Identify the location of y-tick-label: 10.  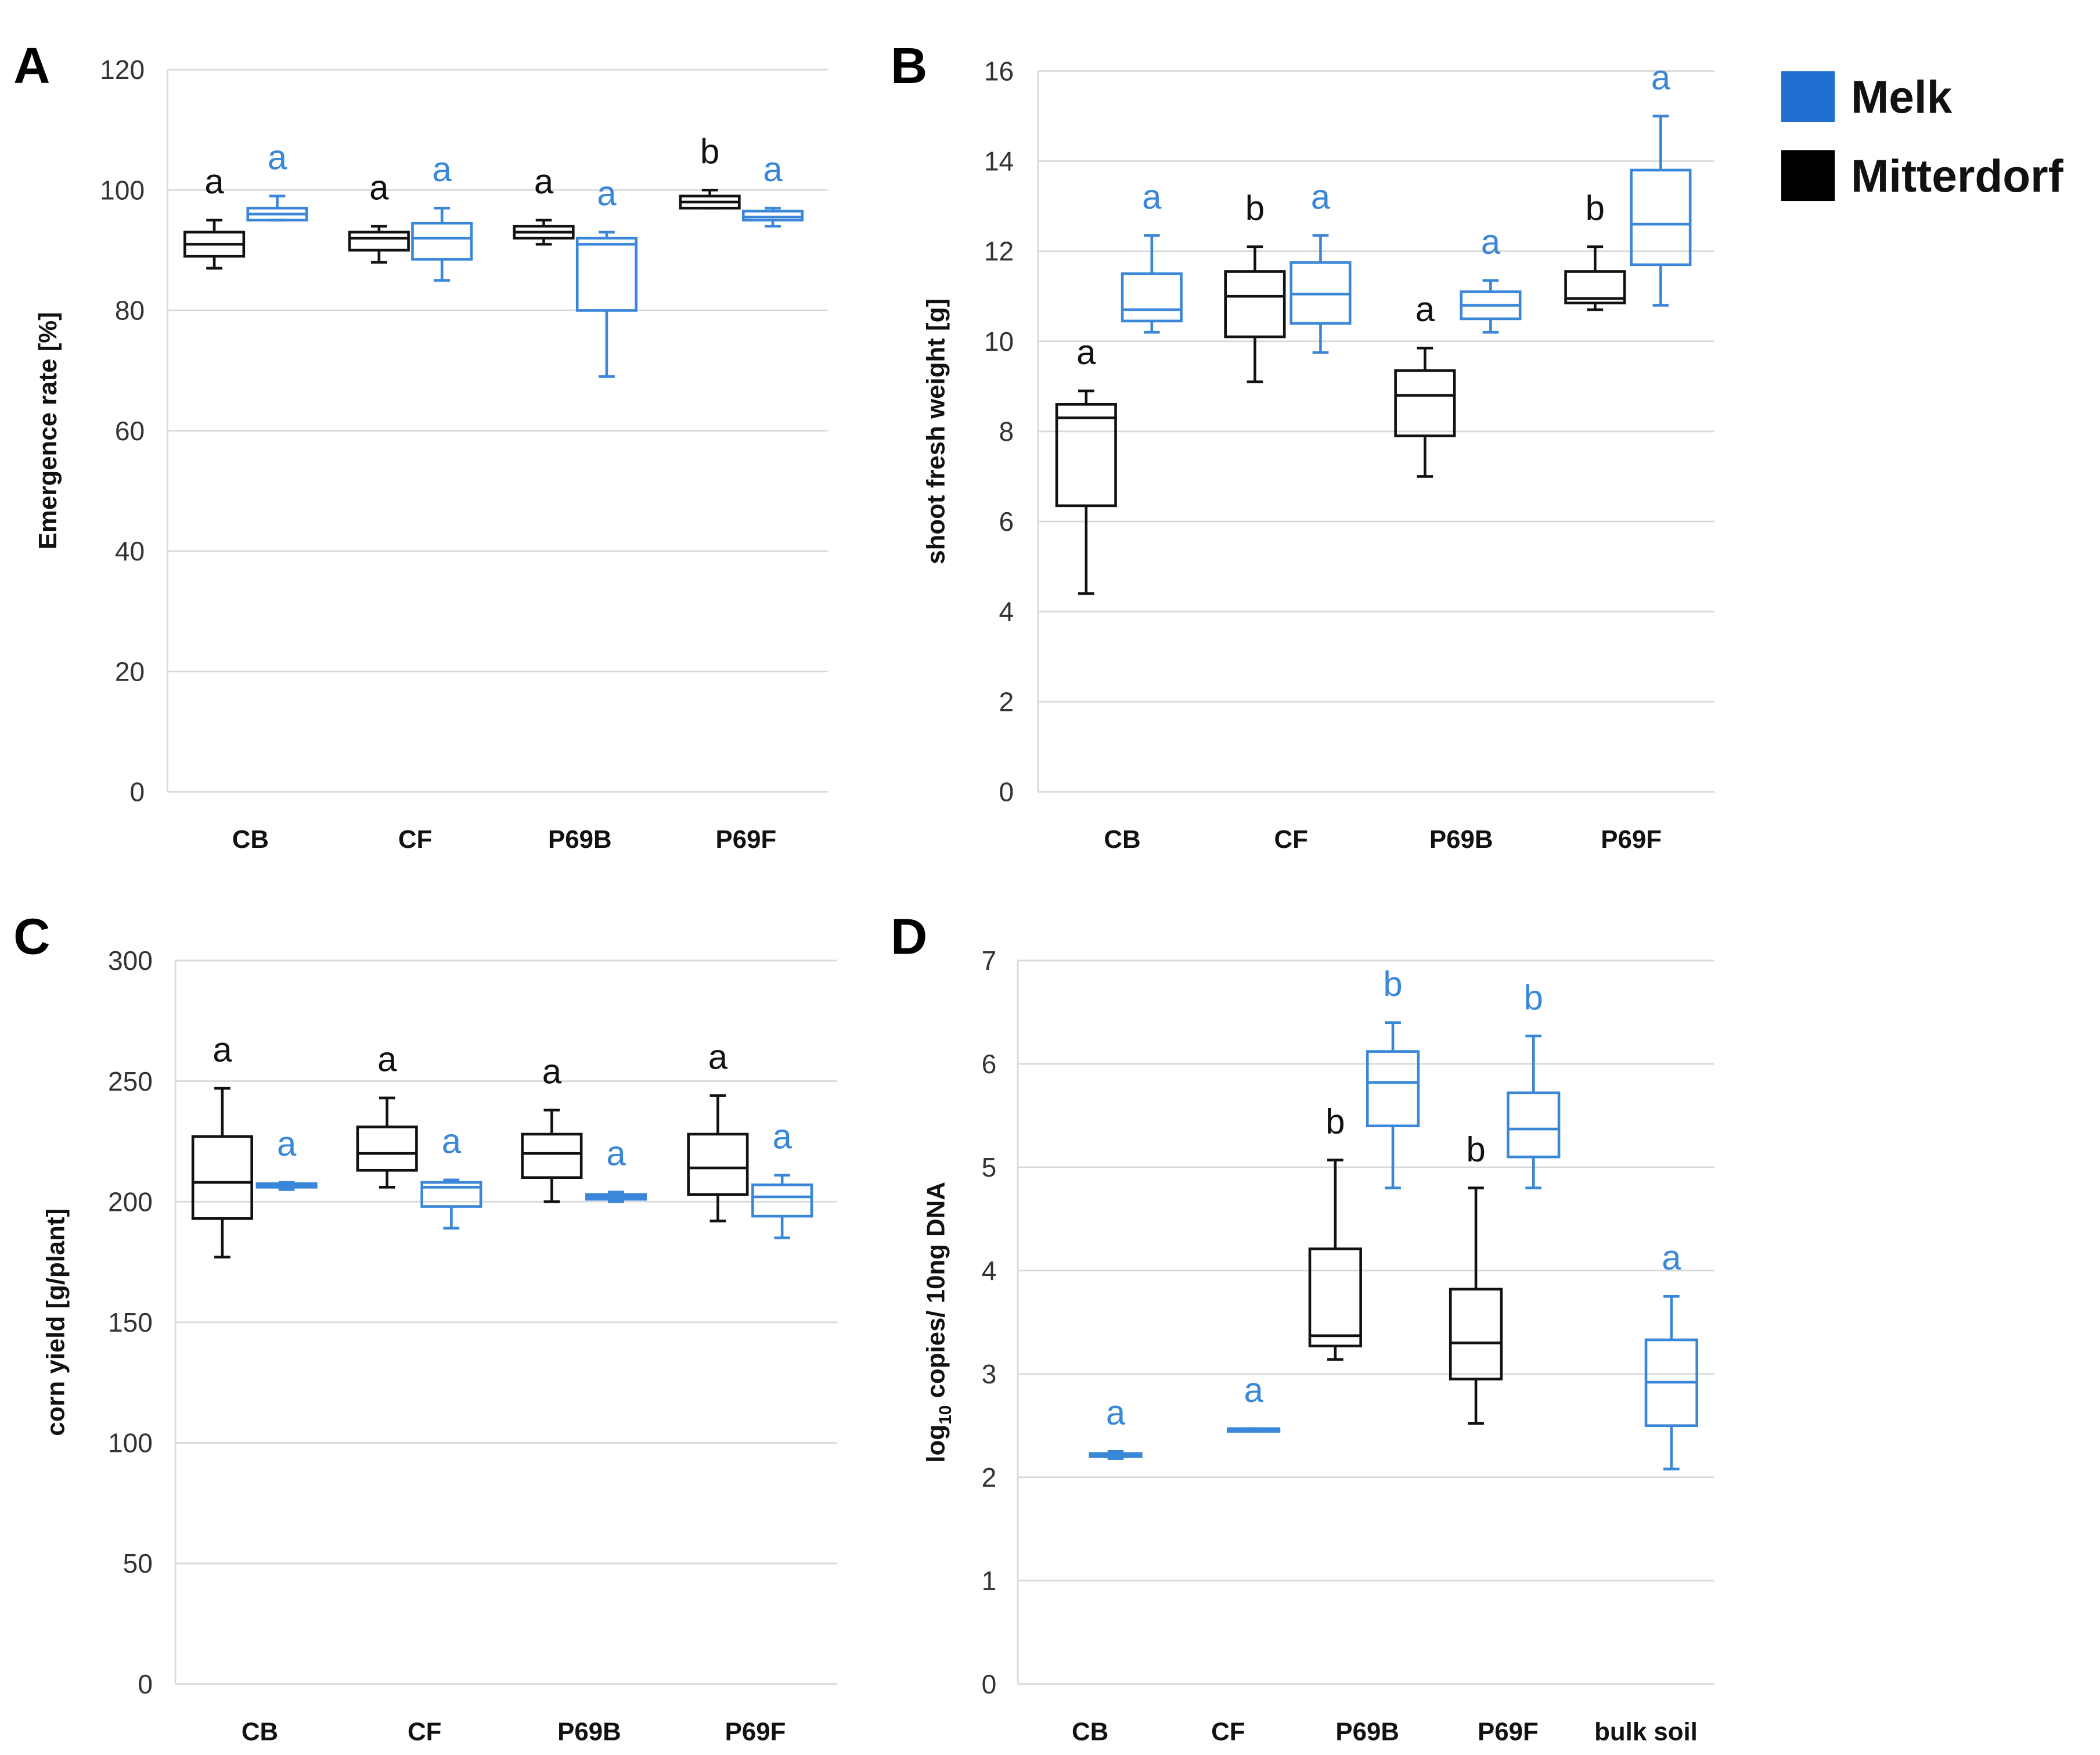
(999, 341).